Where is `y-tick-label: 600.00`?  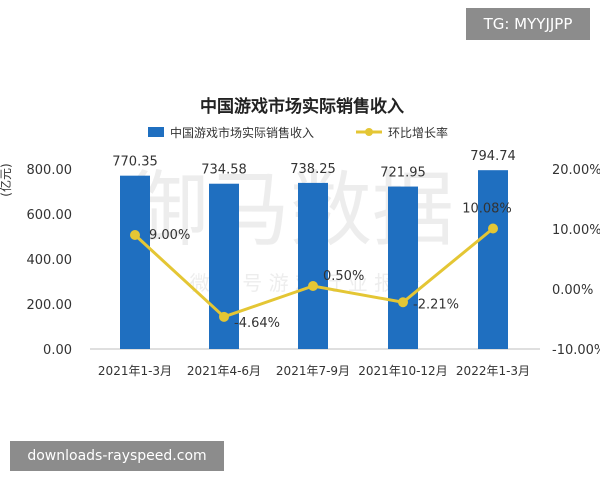
y-tick-label: 600.00 is located at coordinates (50, 215).